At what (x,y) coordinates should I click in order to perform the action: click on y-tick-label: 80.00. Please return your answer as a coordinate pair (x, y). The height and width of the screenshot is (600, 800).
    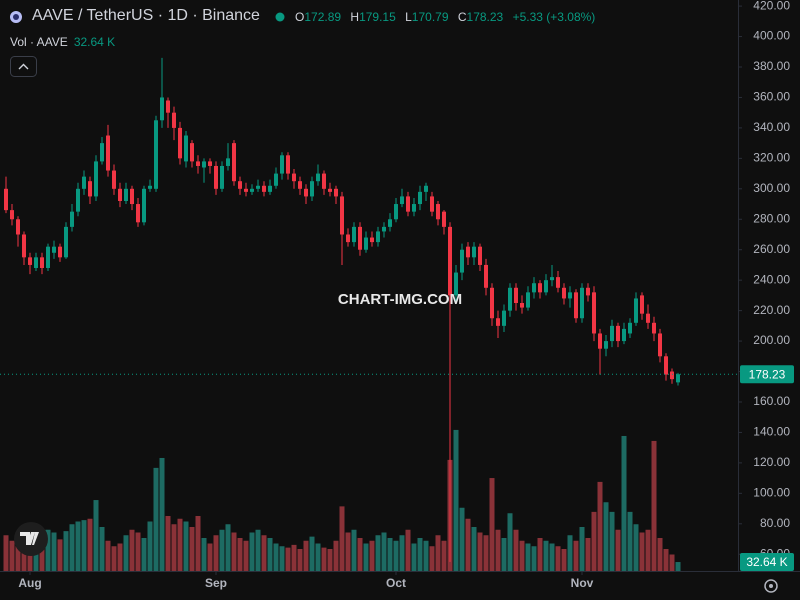
    Looking at the image, I should click on (775, 523).